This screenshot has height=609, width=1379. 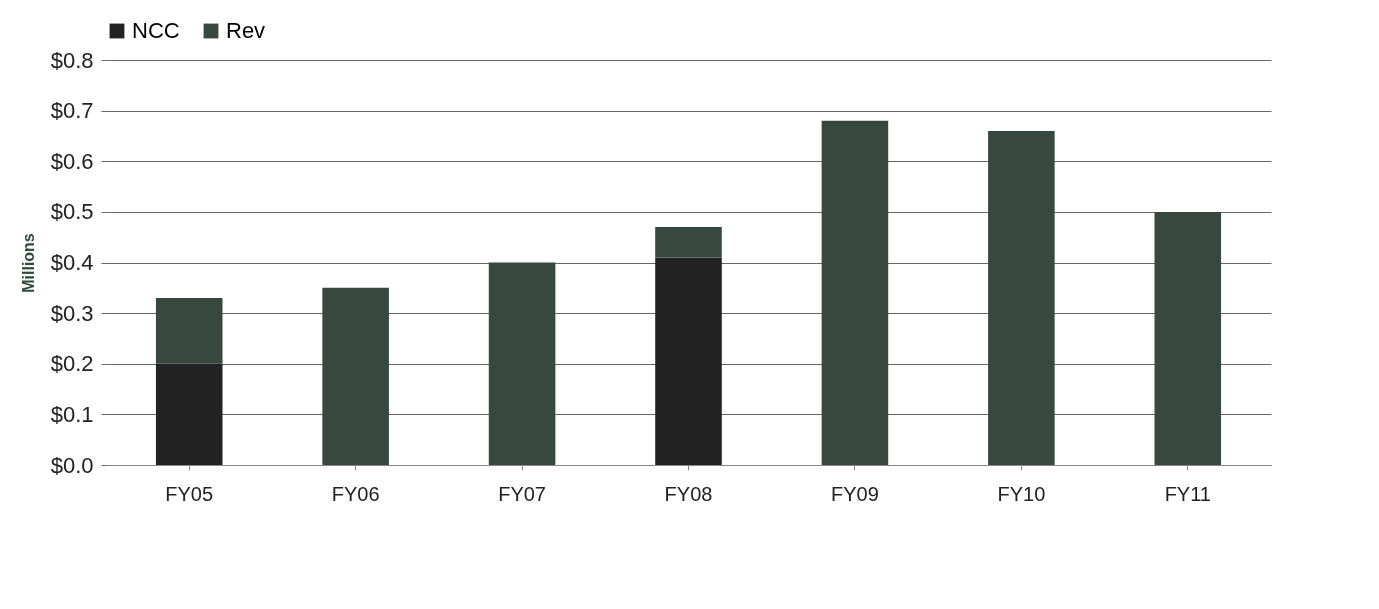 I want to click on x-tick-label: FY08, so click(x=688, y=493).